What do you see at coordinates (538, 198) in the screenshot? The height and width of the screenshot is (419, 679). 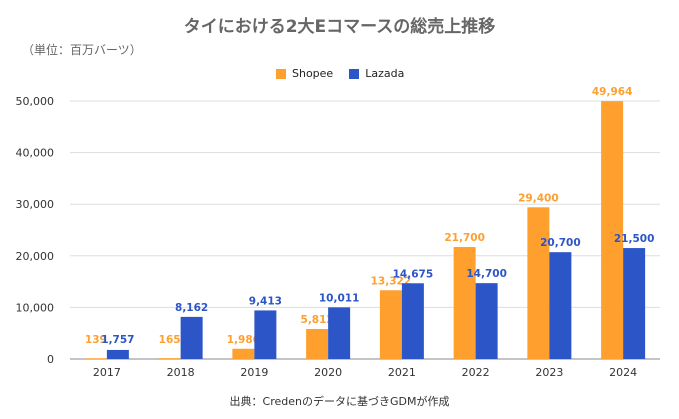 I see `data-label-shopee: 29,400` at bounding box center [538, 198].